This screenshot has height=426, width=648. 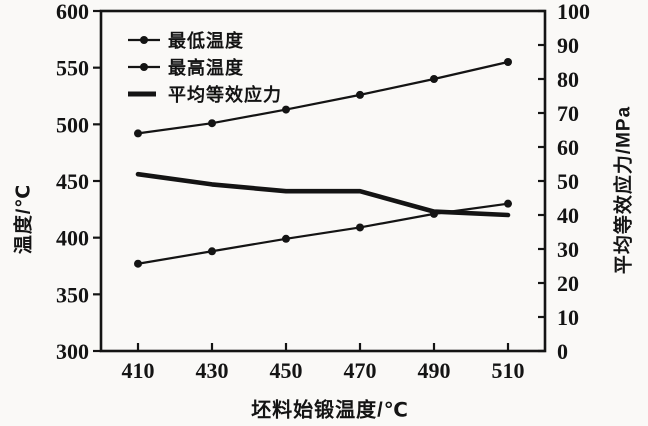 What do you see at coordinates (568, 249) in the screenshot?
I see `y-right-tick-label: 30` at bounding box center [568, 249].